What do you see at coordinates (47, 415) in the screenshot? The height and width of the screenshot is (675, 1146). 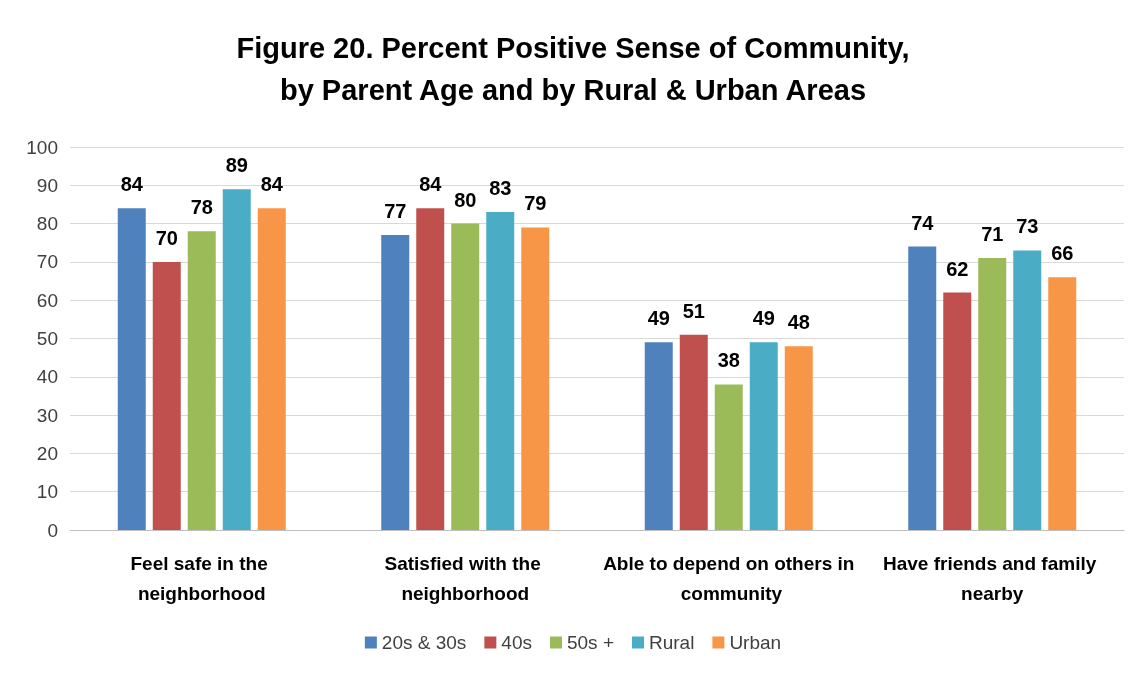 I see `y-tick-label: 30` at bounding box center [47, 415].